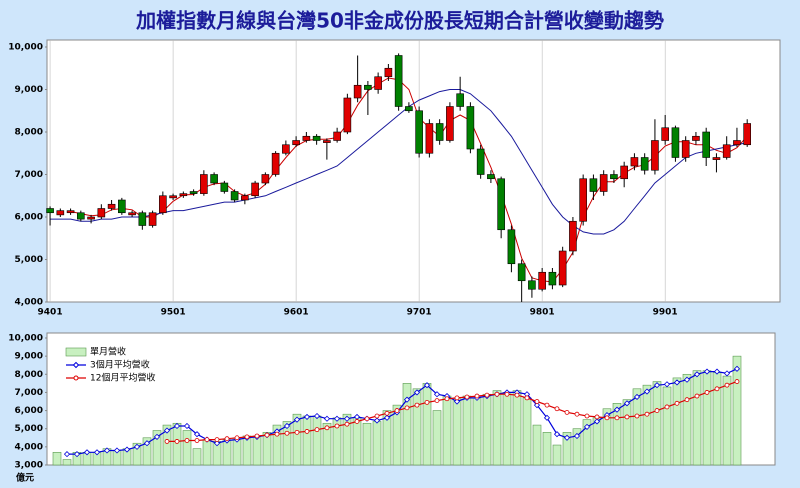  I want to click on x-tick-label: 9701, so click(419, 313).